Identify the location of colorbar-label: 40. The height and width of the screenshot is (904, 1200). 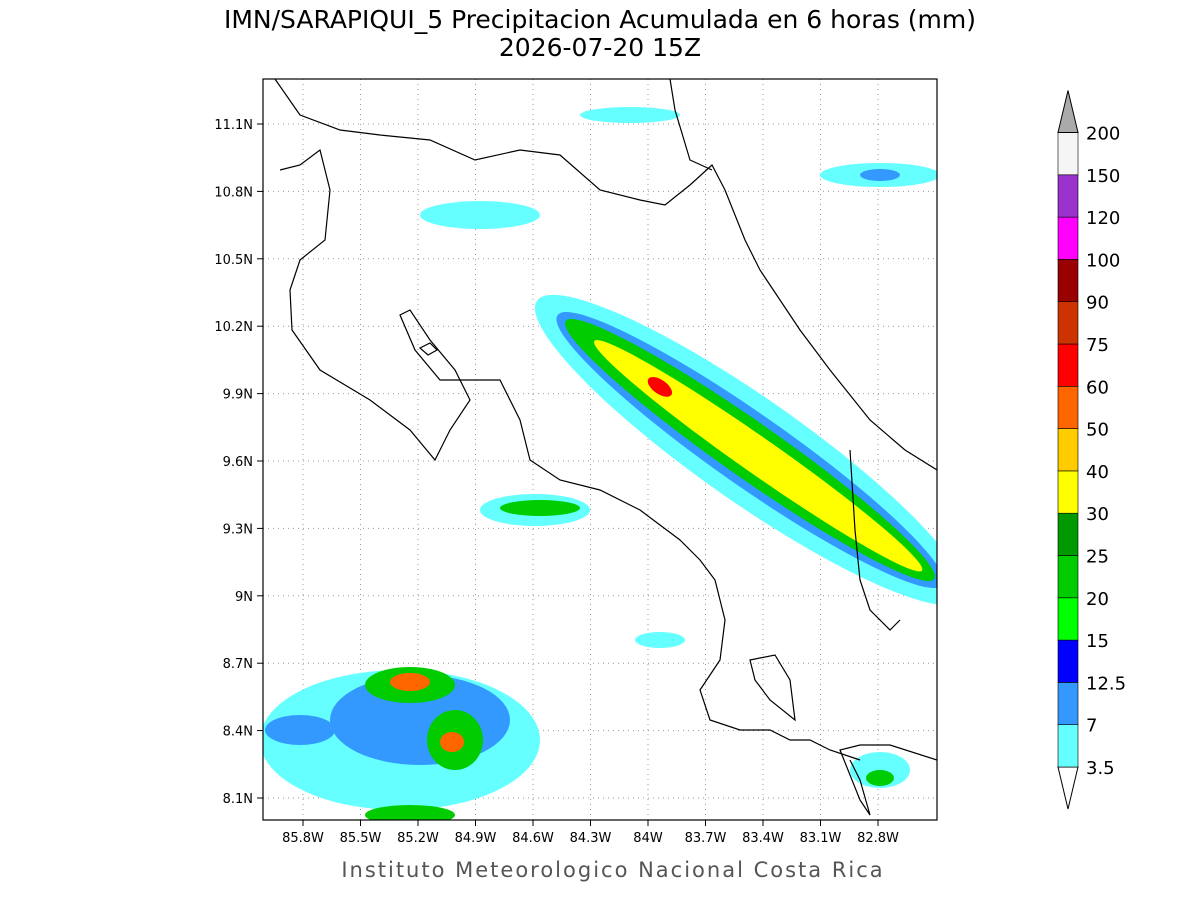
(1097, 472).